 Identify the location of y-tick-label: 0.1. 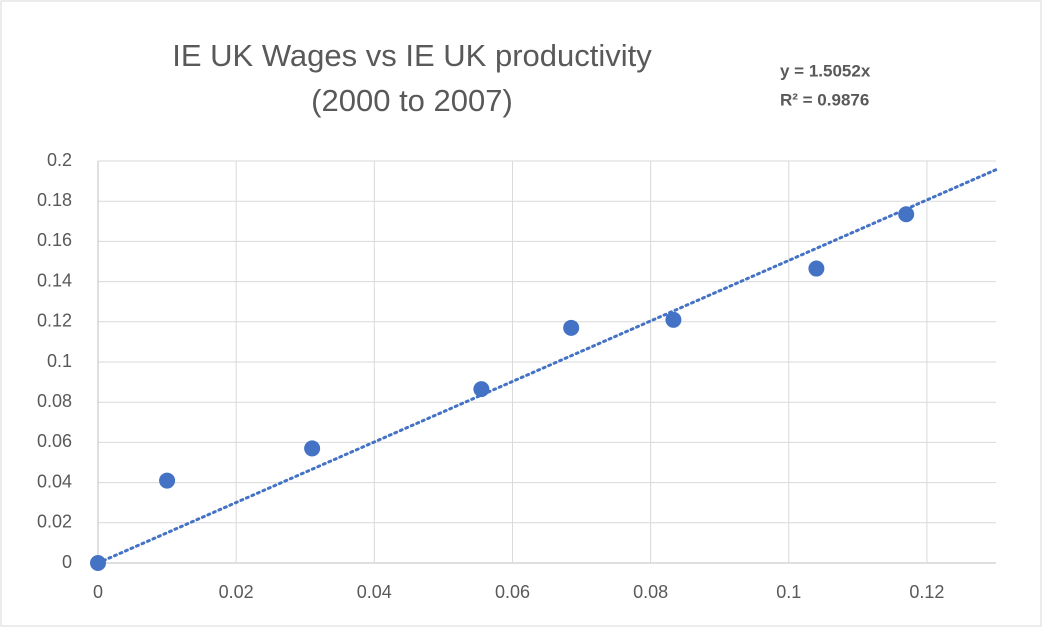
(59, 361).